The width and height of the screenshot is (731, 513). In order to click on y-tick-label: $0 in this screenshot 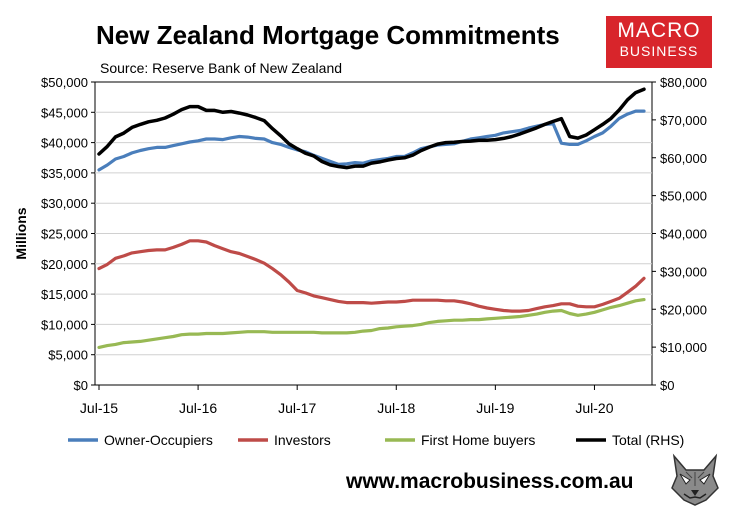, I will do `click(81, 385)`.